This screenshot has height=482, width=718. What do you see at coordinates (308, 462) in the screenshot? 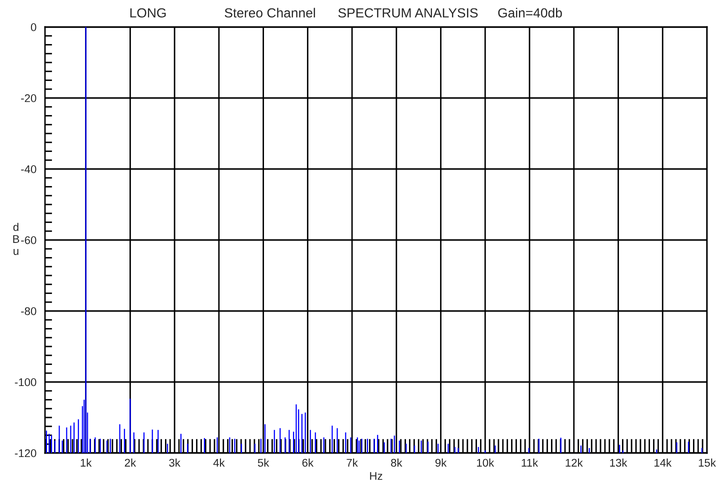
I see `x-tick-label: 6k` at bounding box center [308, 462].